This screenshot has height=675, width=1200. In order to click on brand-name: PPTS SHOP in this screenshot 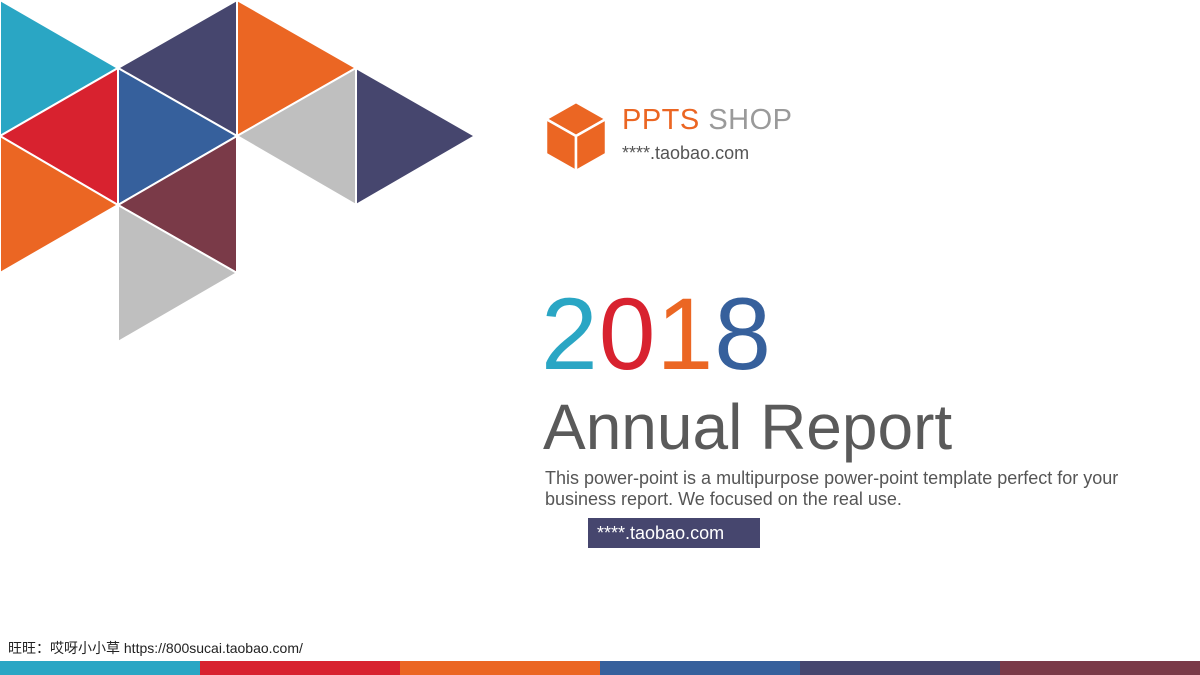, I will do `click(707, 120)`.